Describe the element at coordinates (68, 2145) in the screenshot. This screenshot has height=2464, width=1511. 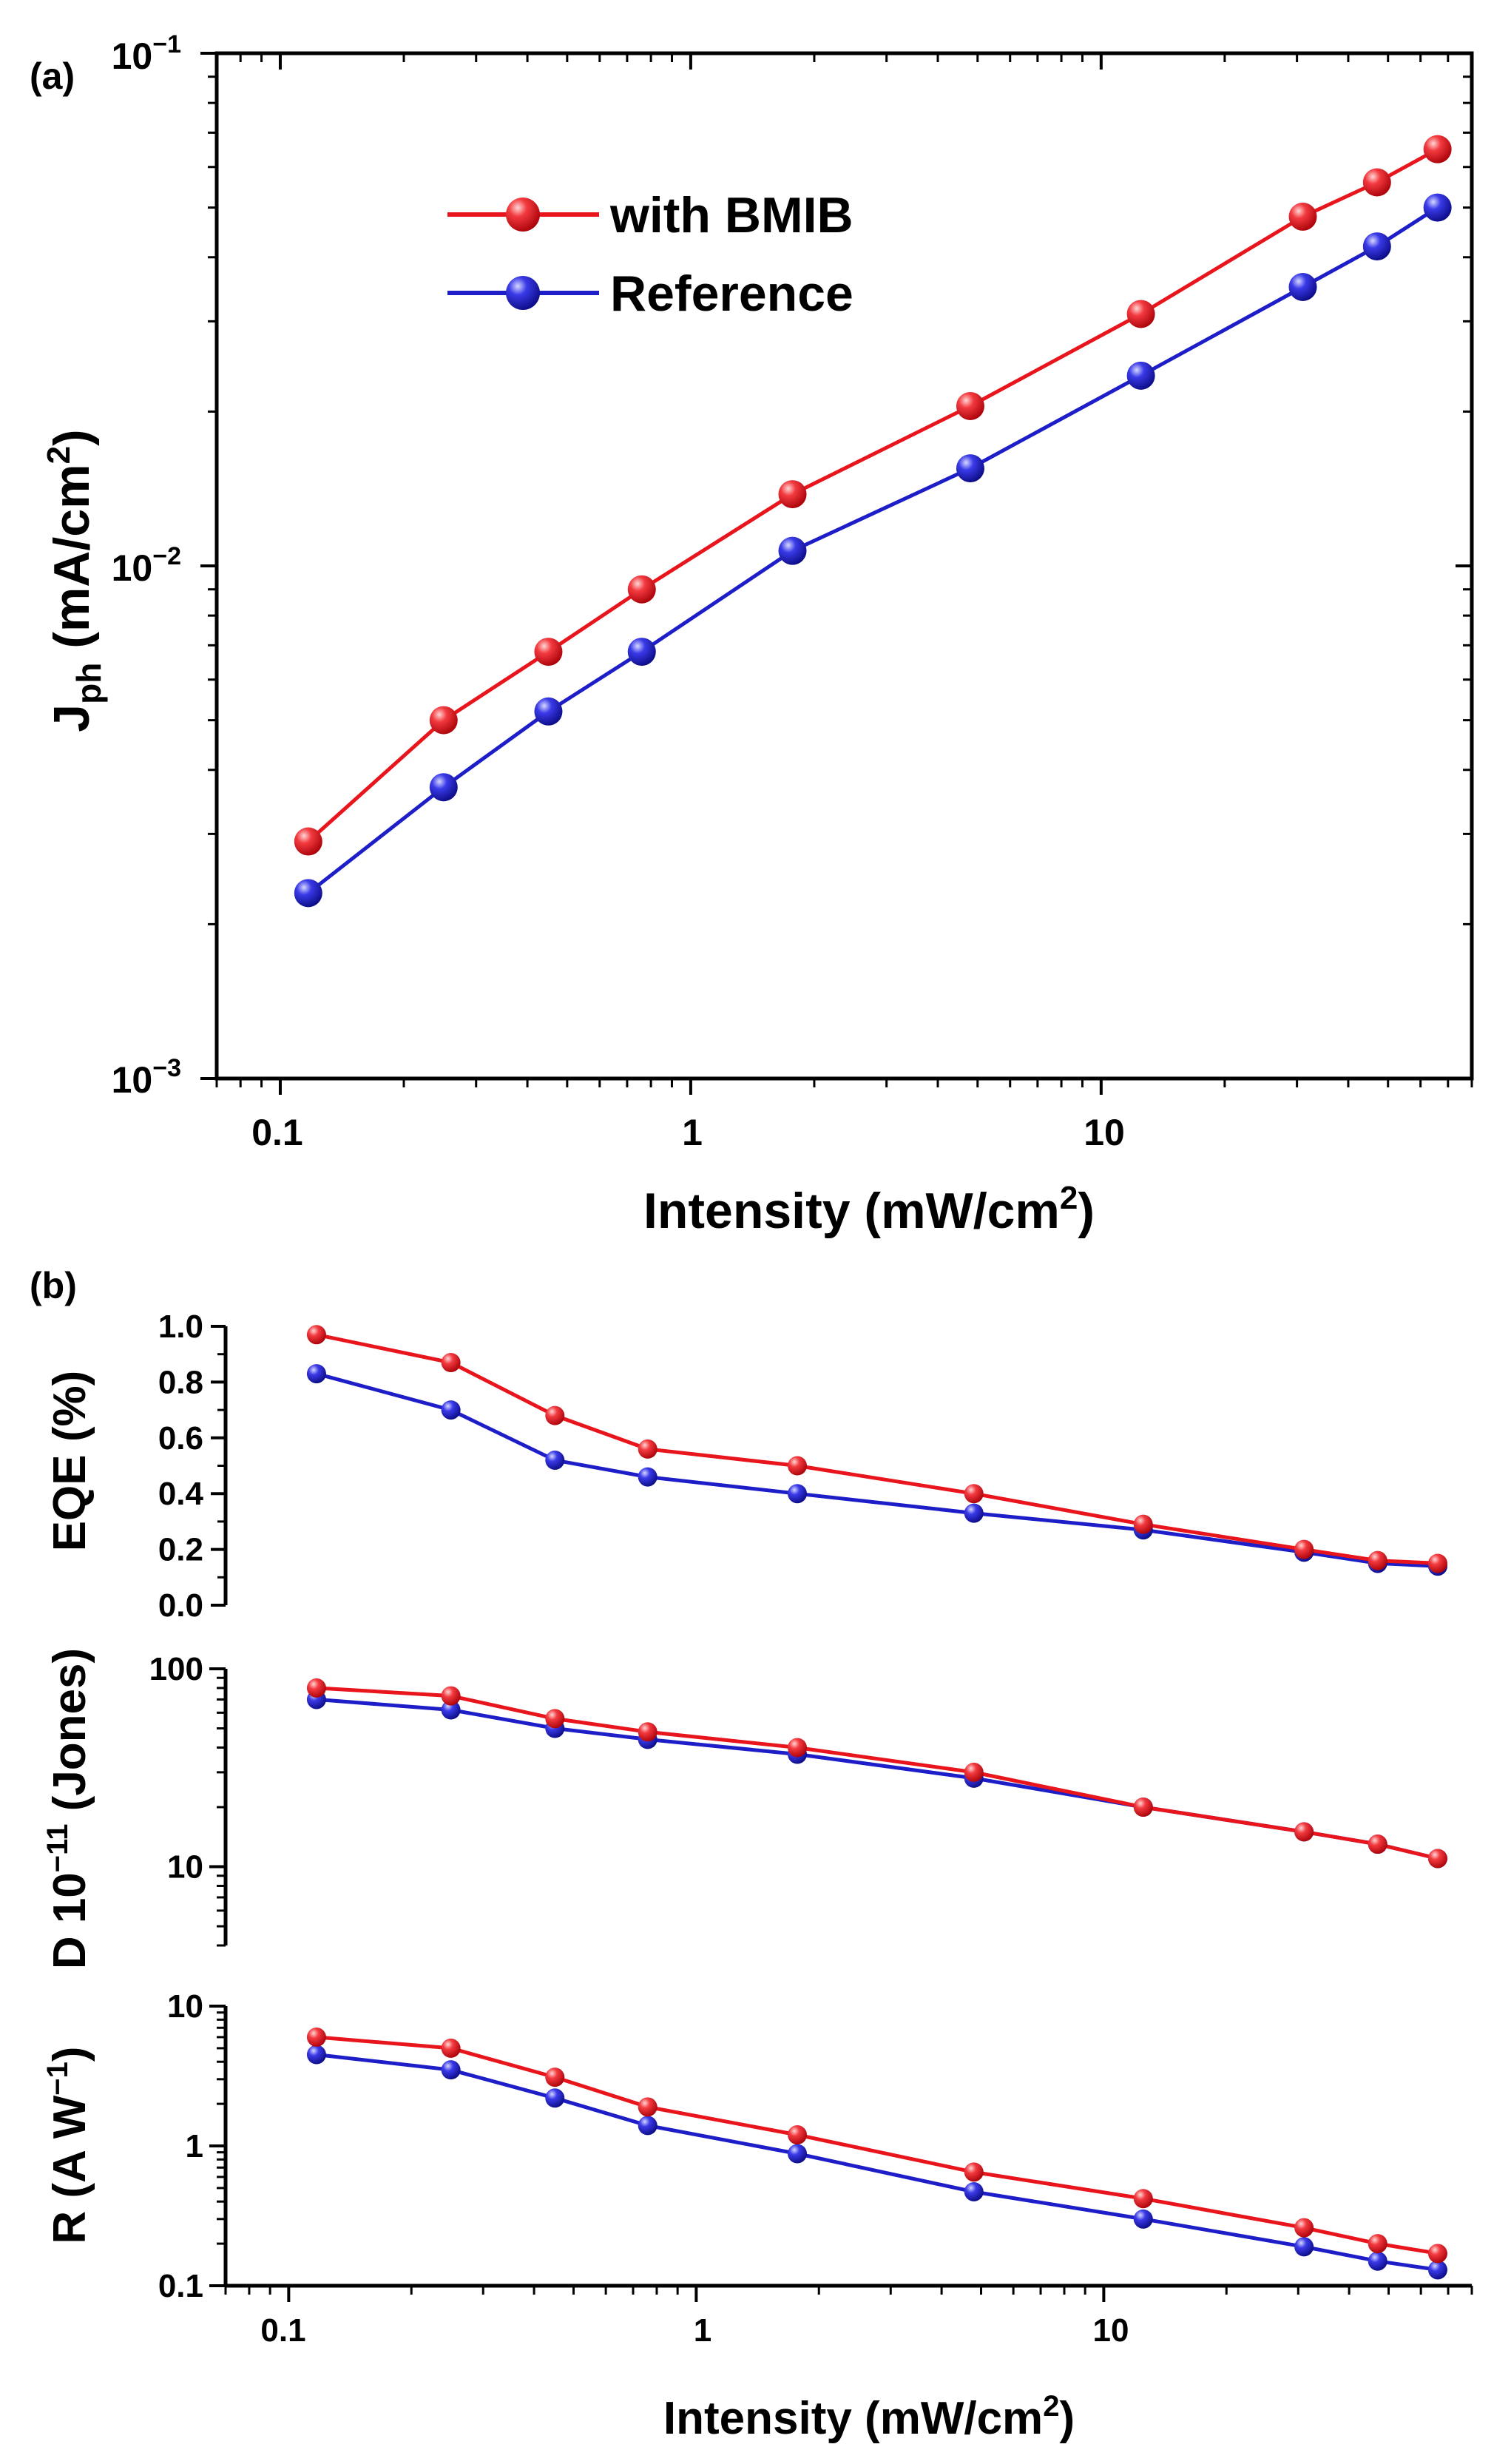
I see `y-axis-title-responsivity: R (A W−1)` at that location.